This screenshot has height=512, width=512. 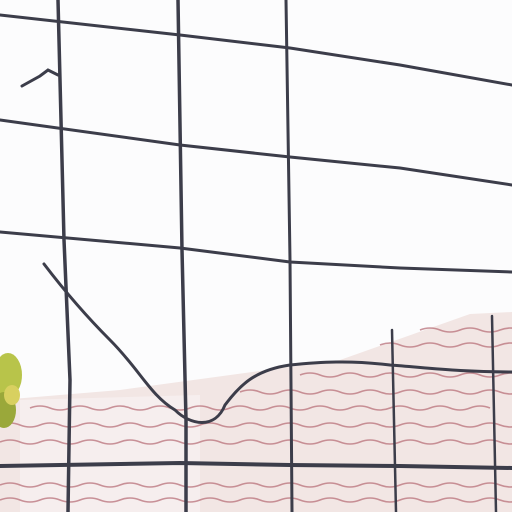 What do you see at coordinates (110, 453) in the screenshot?
I see `roof-lower` at bounding box center [110, 453].